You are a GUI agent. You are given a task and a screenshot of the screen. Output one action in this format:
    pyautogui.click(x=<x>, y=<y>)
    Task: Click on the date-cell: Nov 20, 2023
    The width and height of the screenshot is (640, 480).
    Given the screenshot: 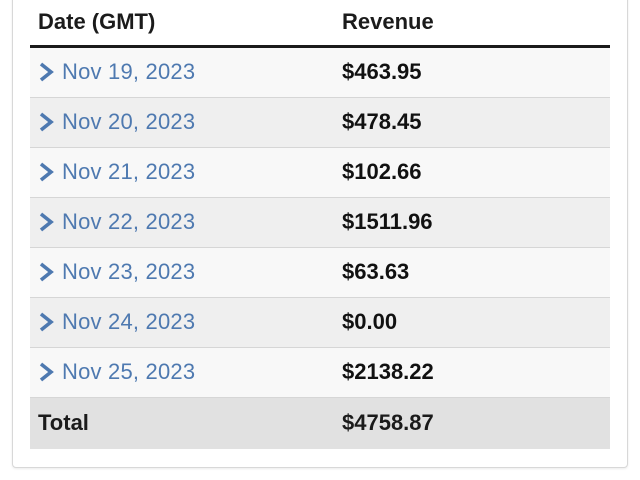 What is the action you would take?
    pyautogui.click(x=182, y=122)
    